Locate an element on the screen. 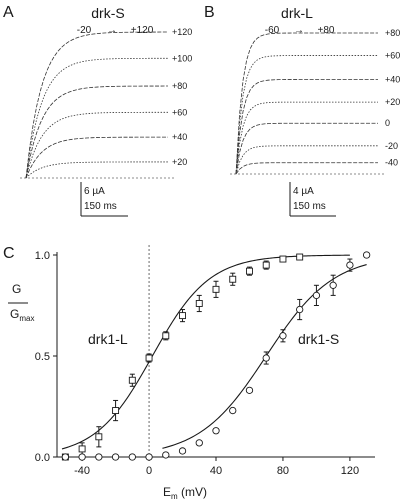 The width and height of the screenshot is (405, 500). trace-voltage-label: +120 is located at coordinates (182, 32).